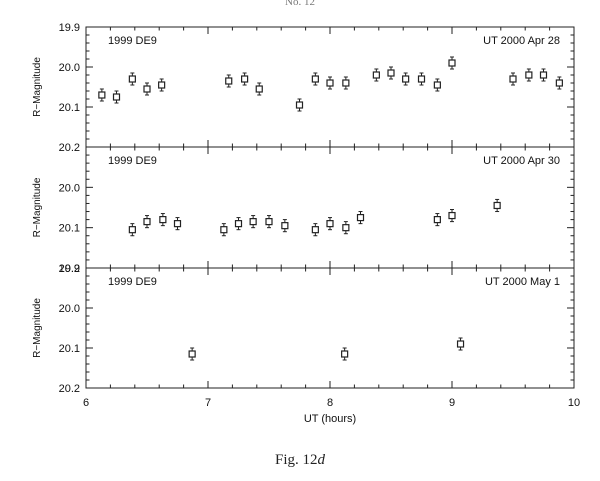 This screenshot has height=481, width=600. Describe the element at coordinates (522, 282) in the screenshot. I see `date-label: UT 2000 May 1` at that location.